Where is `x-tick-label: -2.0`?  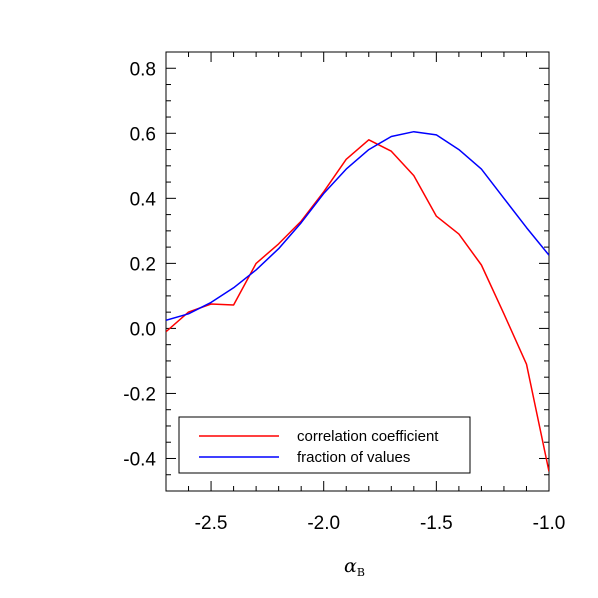
x-tick-label: -2.0 is located at coordinates (323, 523).